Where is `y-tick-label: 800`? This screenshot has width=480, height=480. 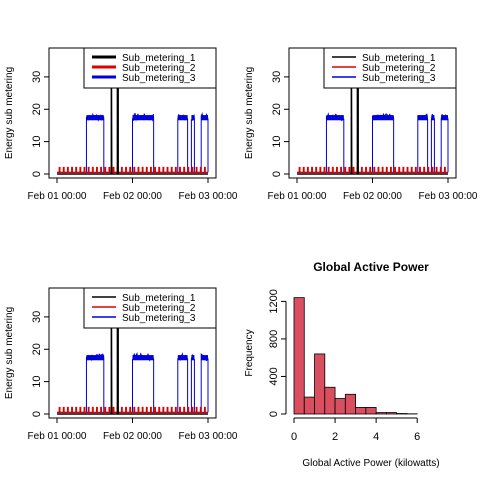
y-tick-label: 800 is located at coordinates (274, 339).